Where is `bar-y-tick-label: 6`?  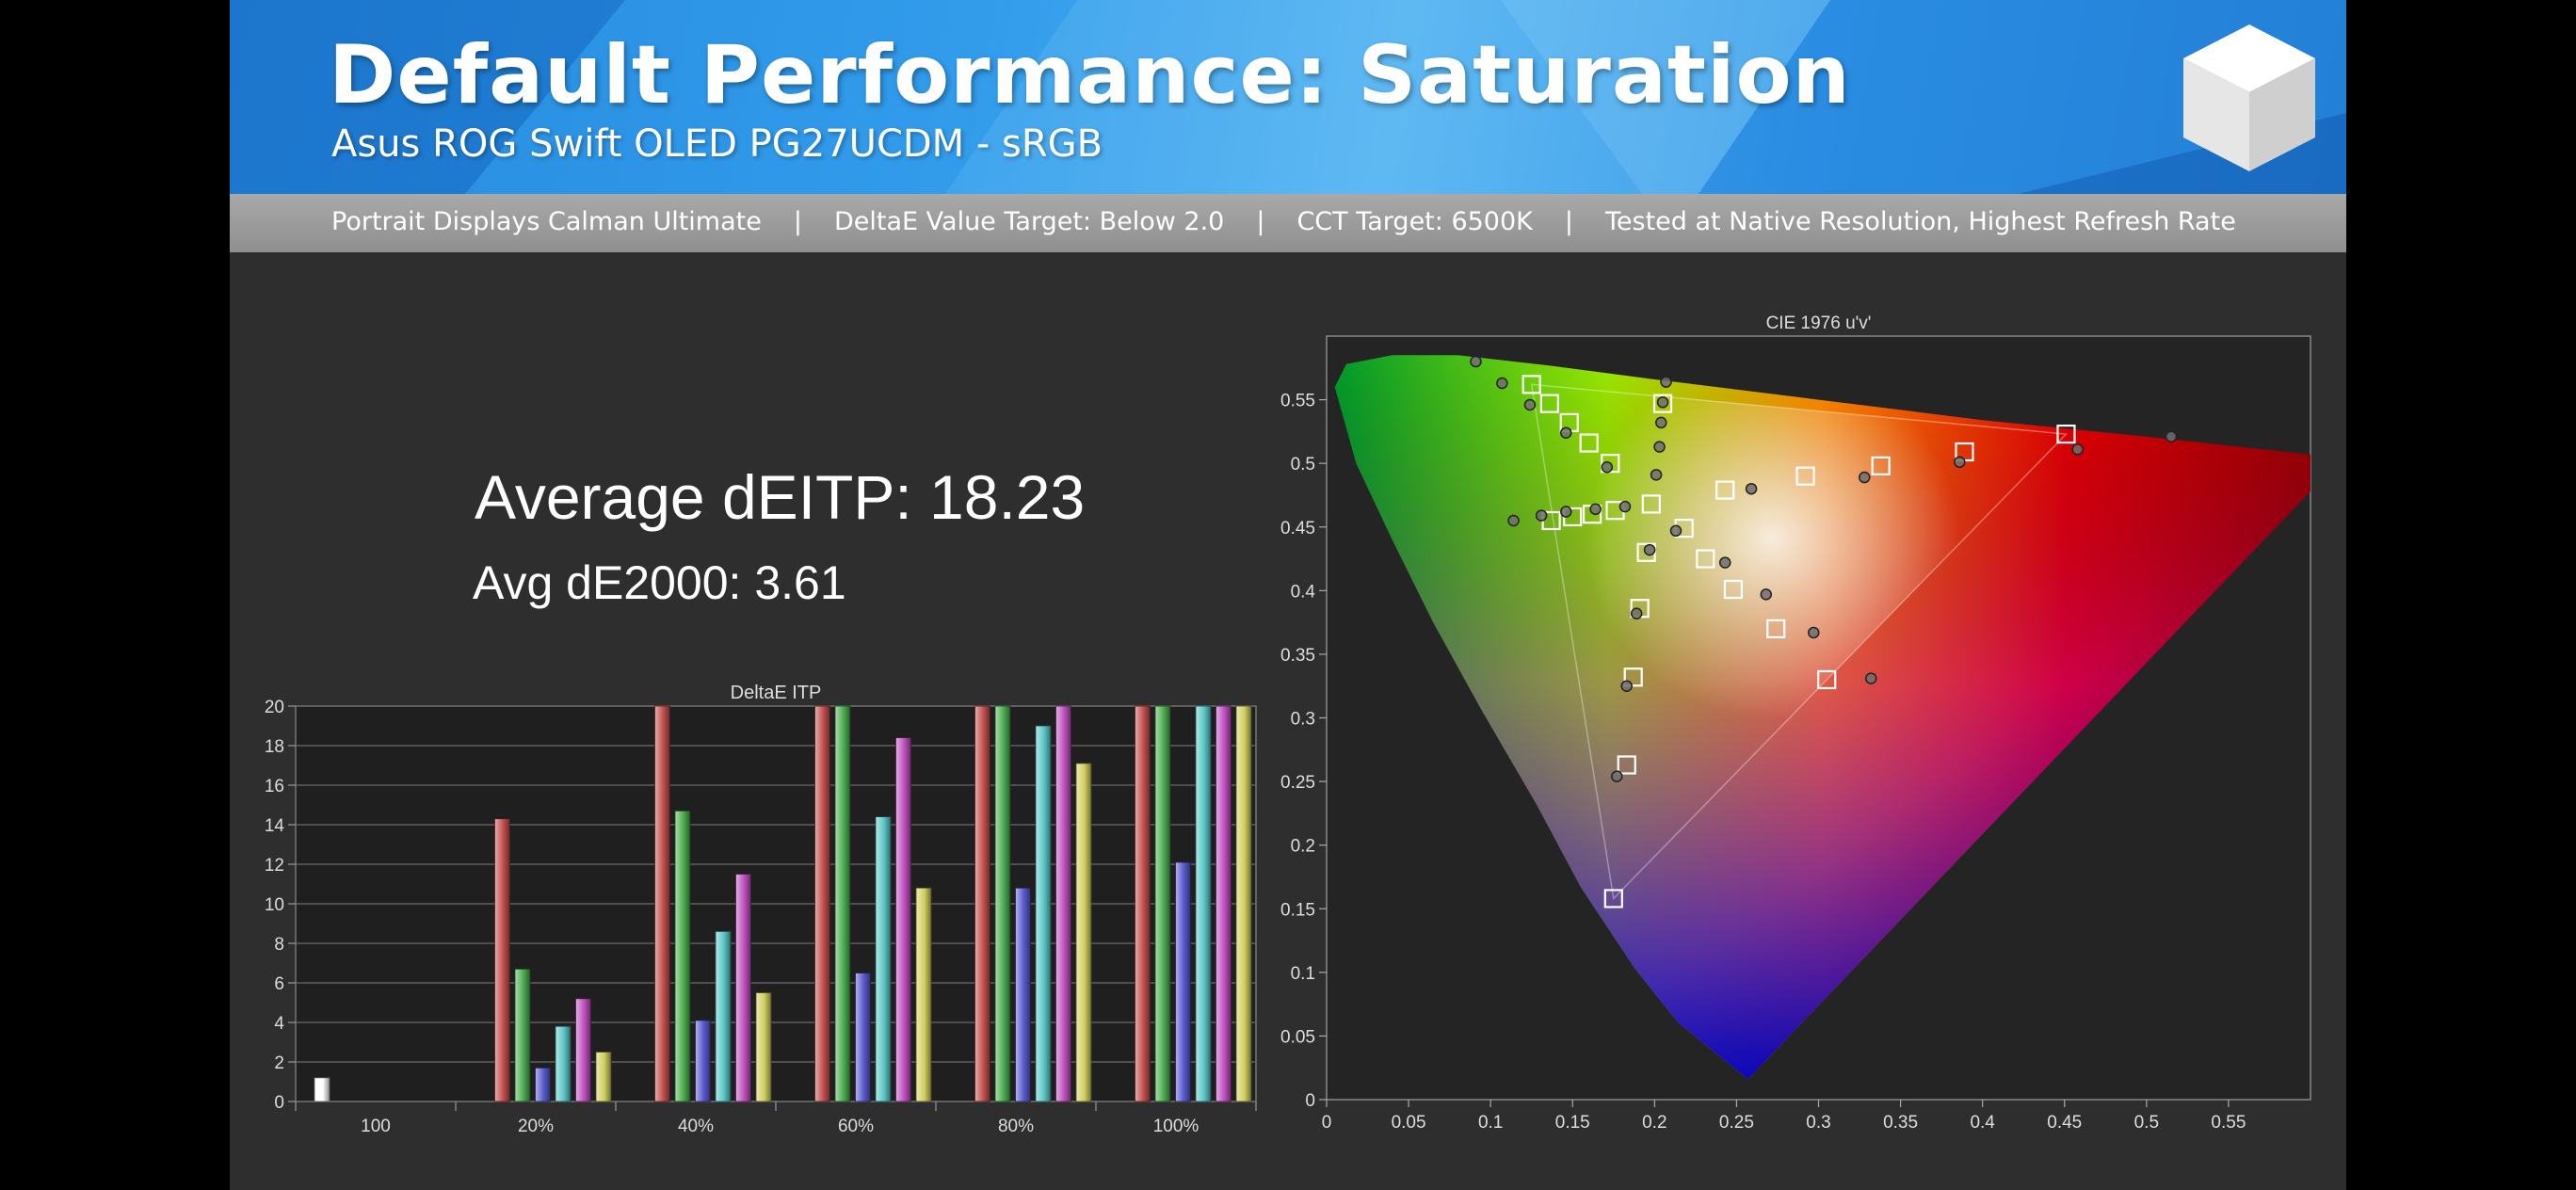 bar-y-tick-label: 6 is located at coordinates (279, 984).